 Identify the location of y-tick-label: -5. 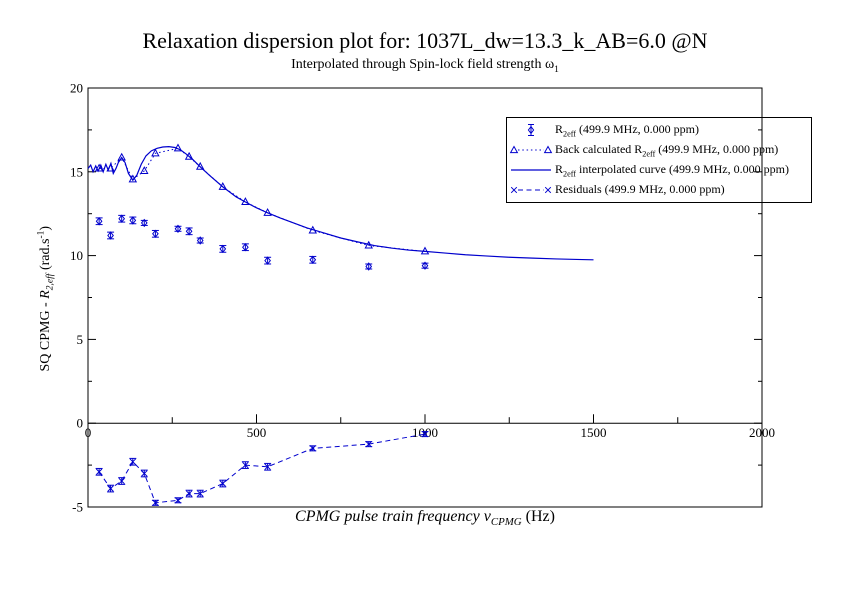
(77, 507).